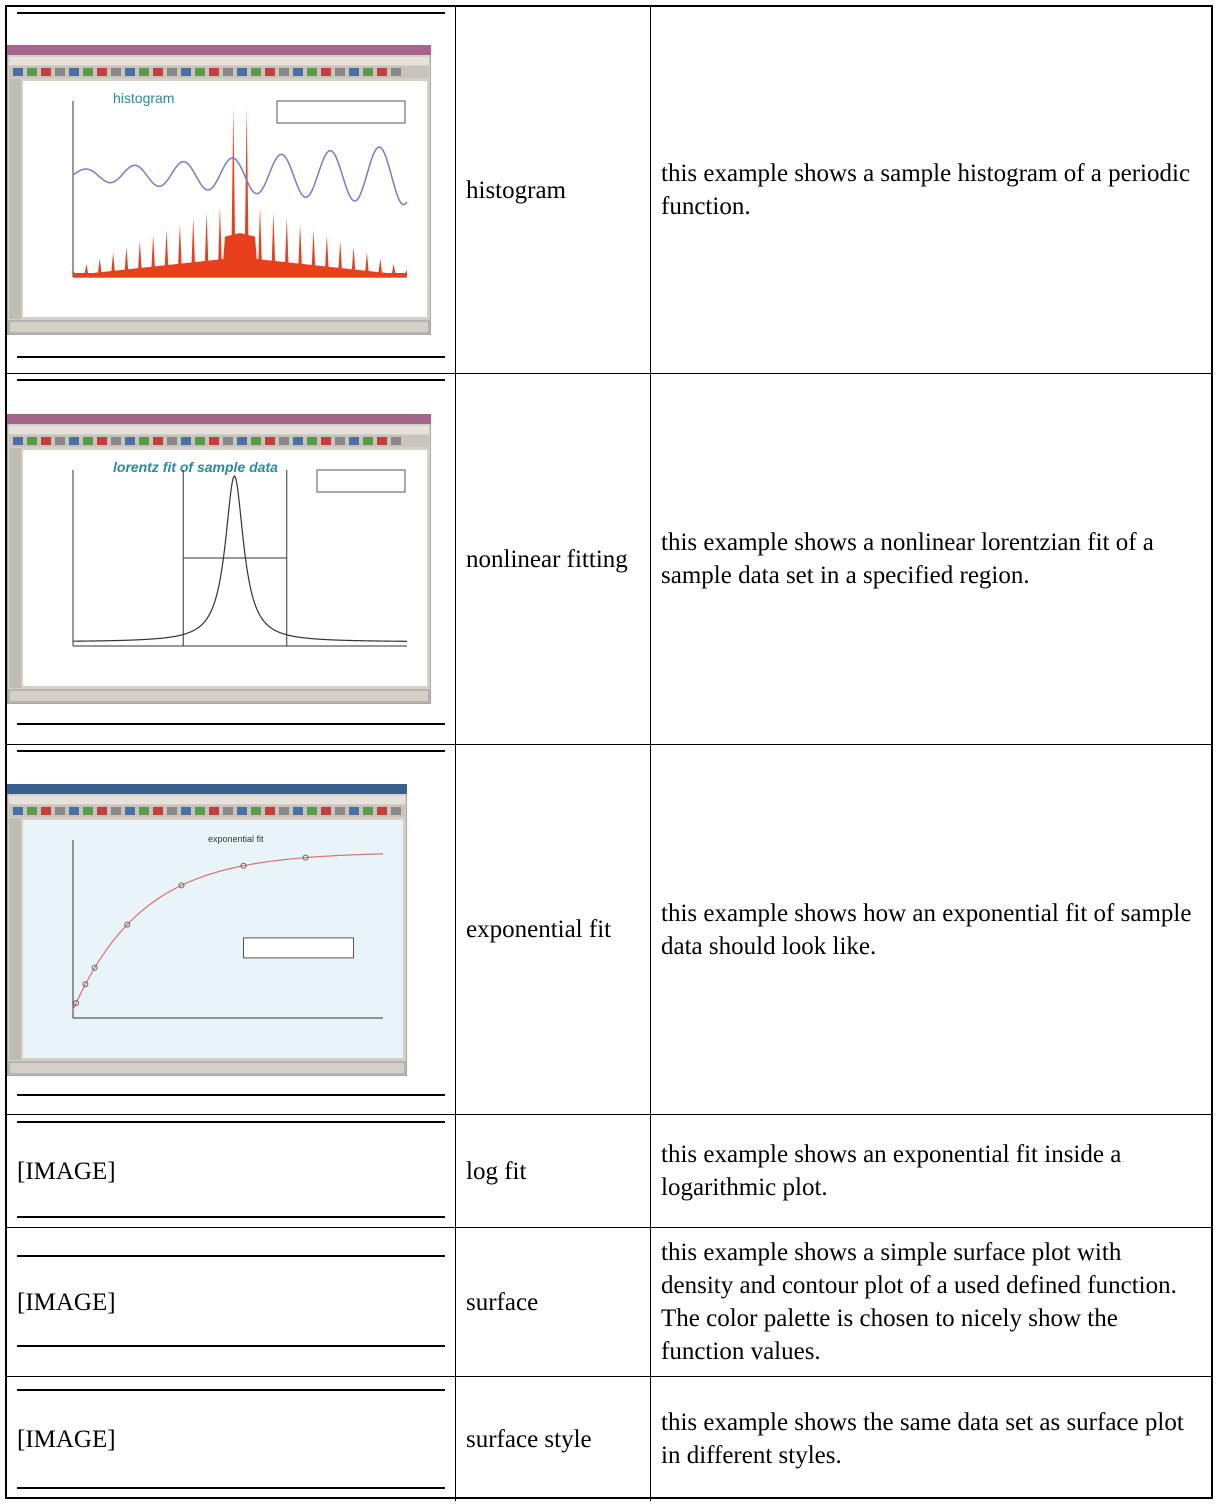 The image size is (1217, 1504). I want to click on image-cell: [IMAGE], so click(231, 1439).